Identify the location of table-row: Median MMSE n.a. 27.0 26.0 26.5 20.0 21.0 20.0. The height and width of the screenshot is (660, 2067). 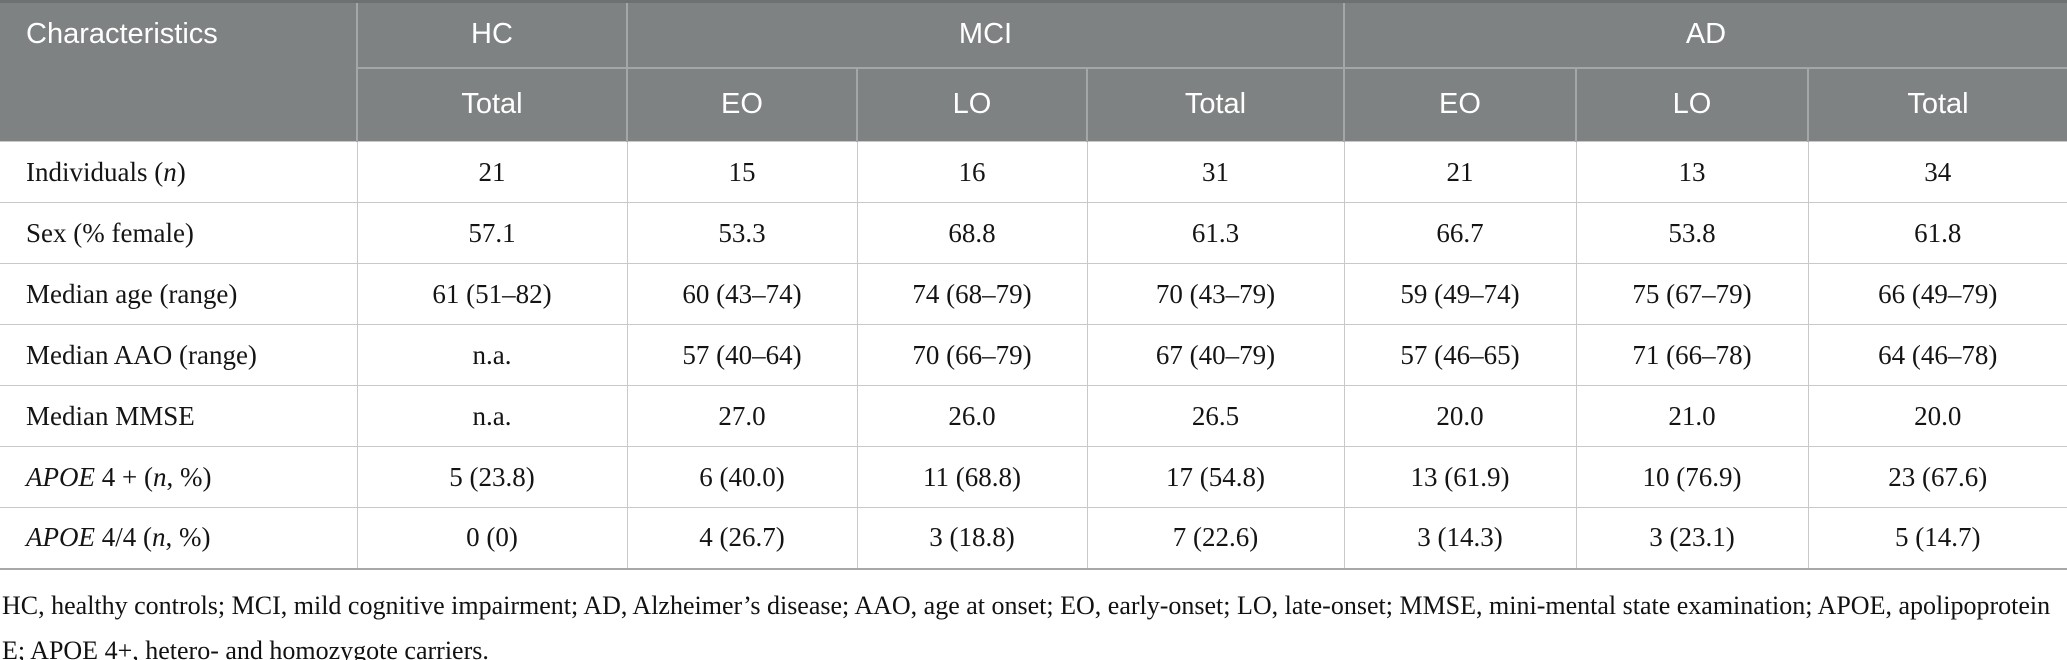
(1033, 416).